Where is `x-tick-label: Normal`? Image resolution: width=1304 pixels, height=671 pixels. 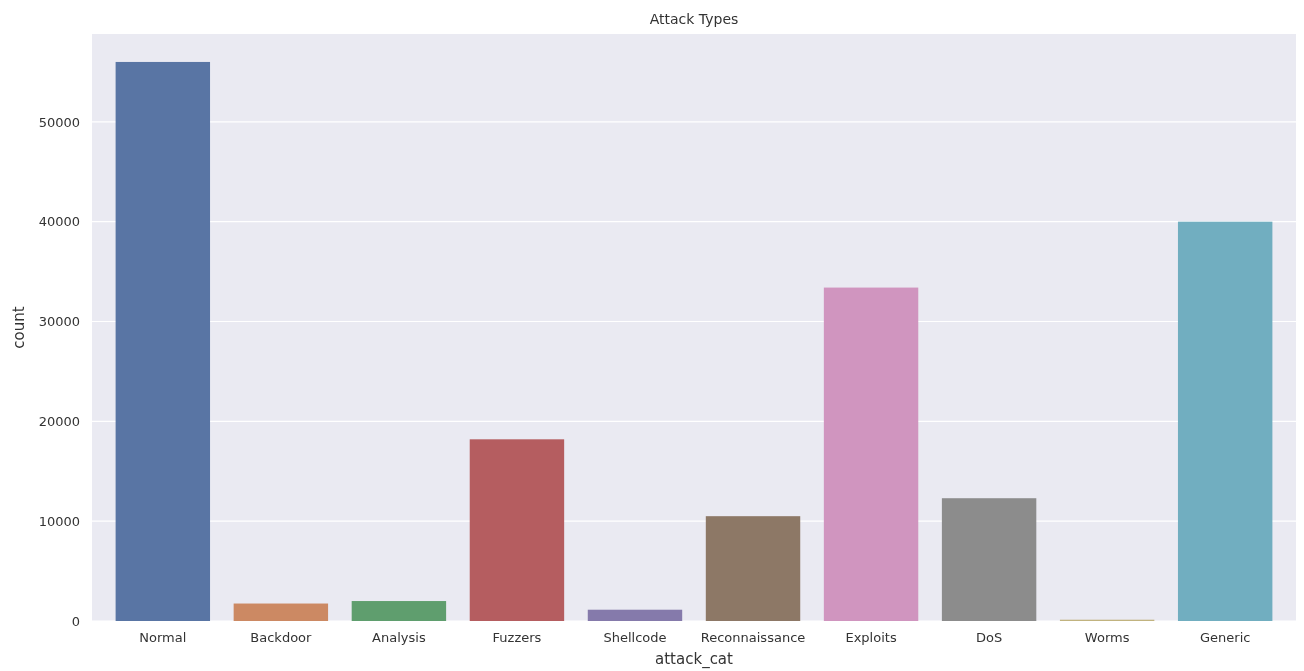
x-tick-label: Normal is located at coordinates (163, 638).